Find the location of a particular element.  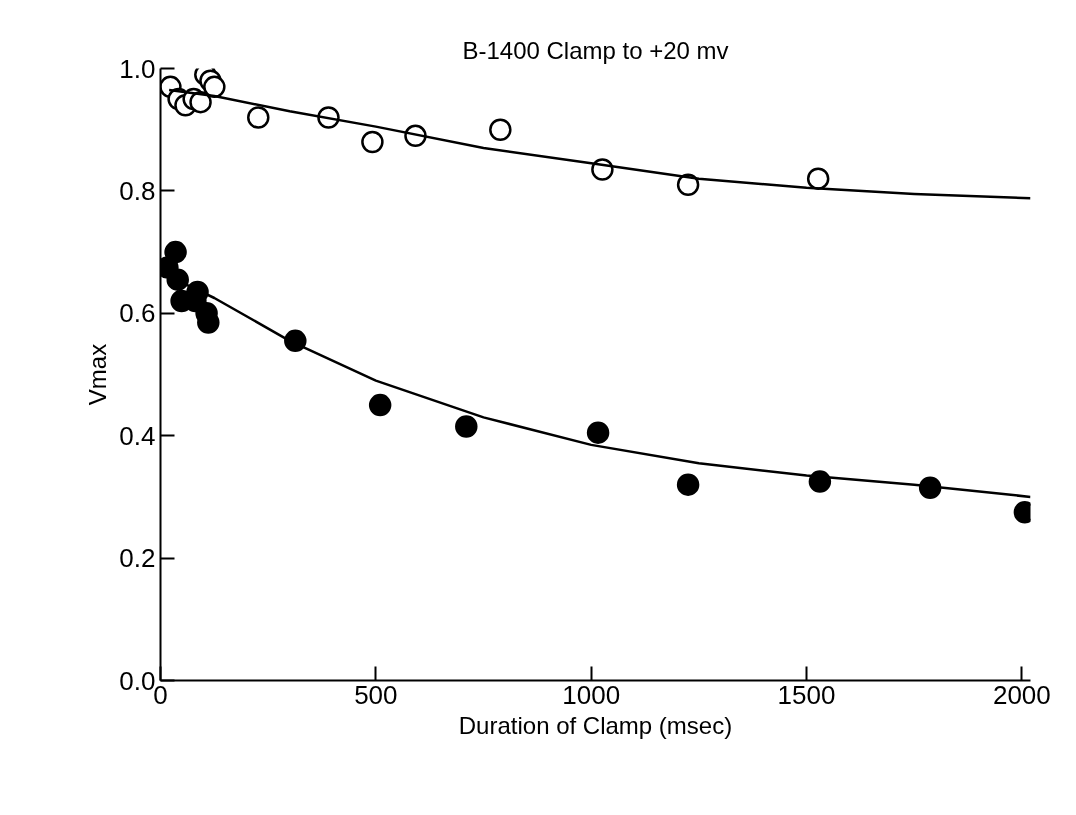

x-tick-label: 1500 is located at coordinates (806, 694).